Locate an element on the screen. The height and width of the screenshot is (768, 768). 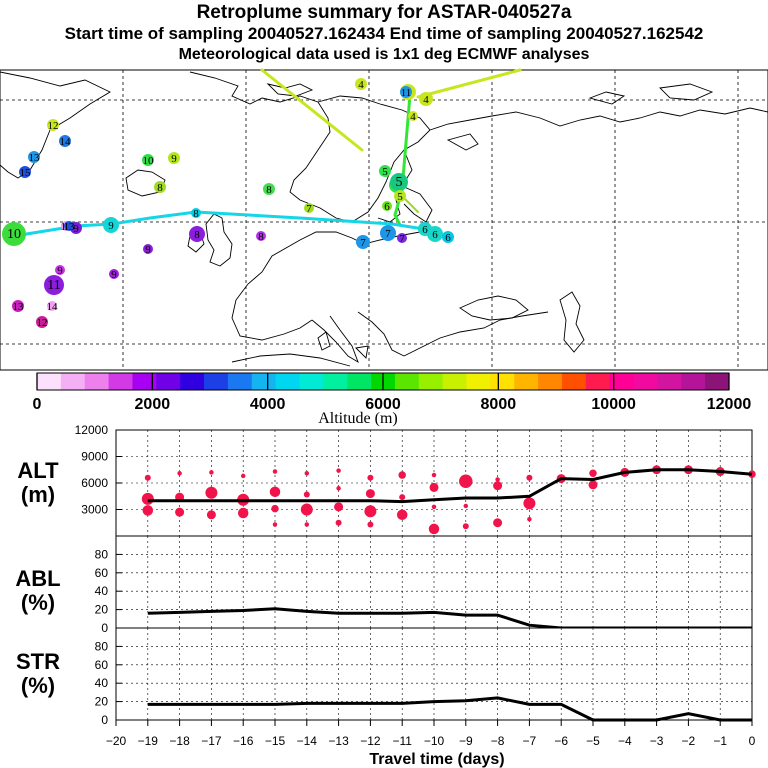
colorbar-label: Altitude (m) is located at coordinates (358, 418).